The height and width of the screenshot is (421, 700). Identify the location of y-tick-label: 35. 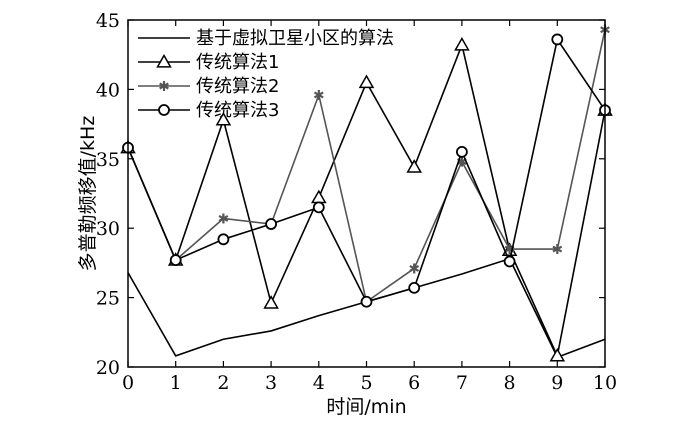
(108, 160).